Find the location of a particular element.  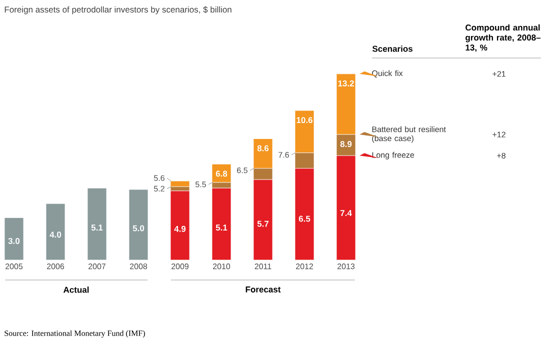

x-tick-label: 2012 is located at coordinates (304, 267).